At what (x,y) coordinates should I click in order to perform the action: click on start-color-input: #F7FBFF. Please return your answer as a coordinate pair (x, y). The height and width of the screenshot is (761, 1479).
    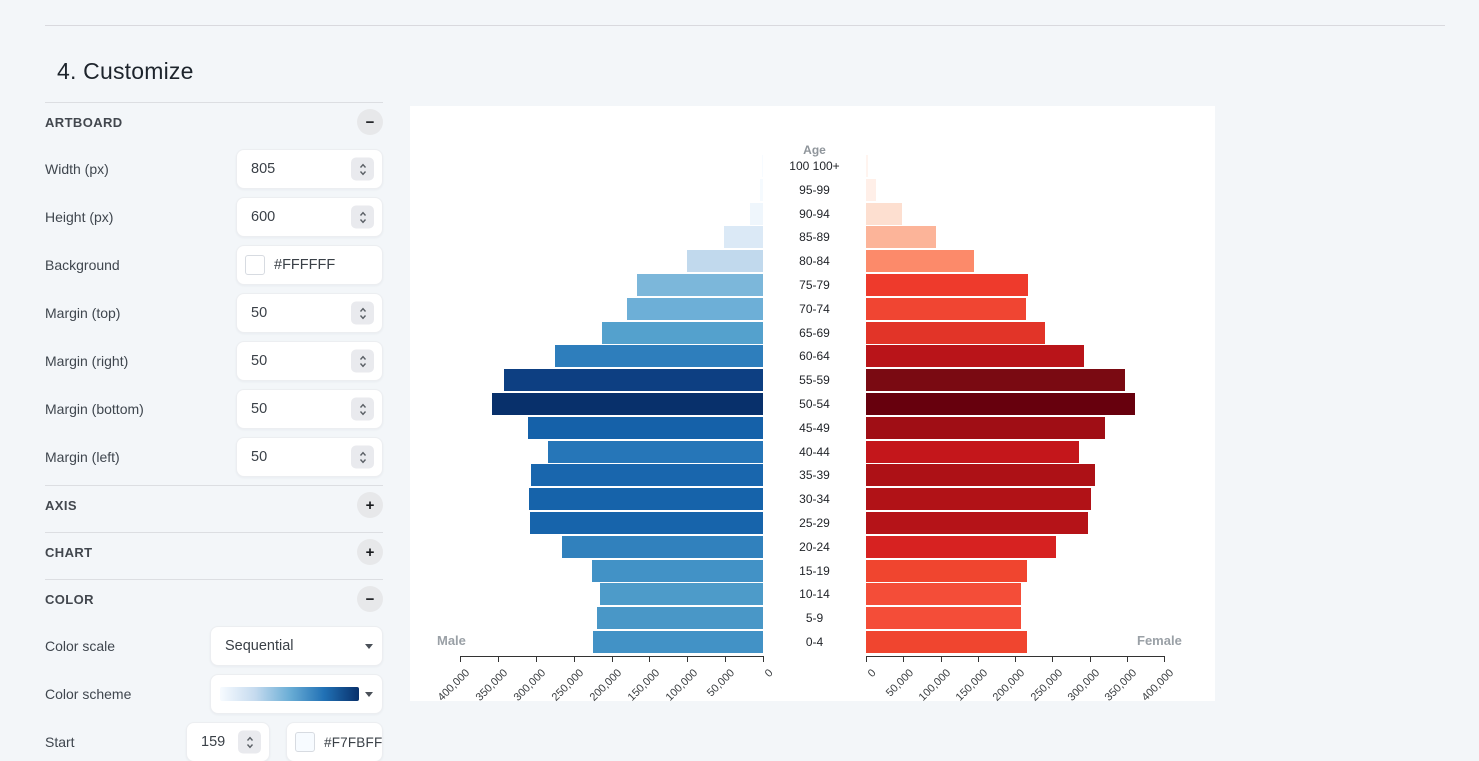
    Looking at the image, I should click on (334, 741).